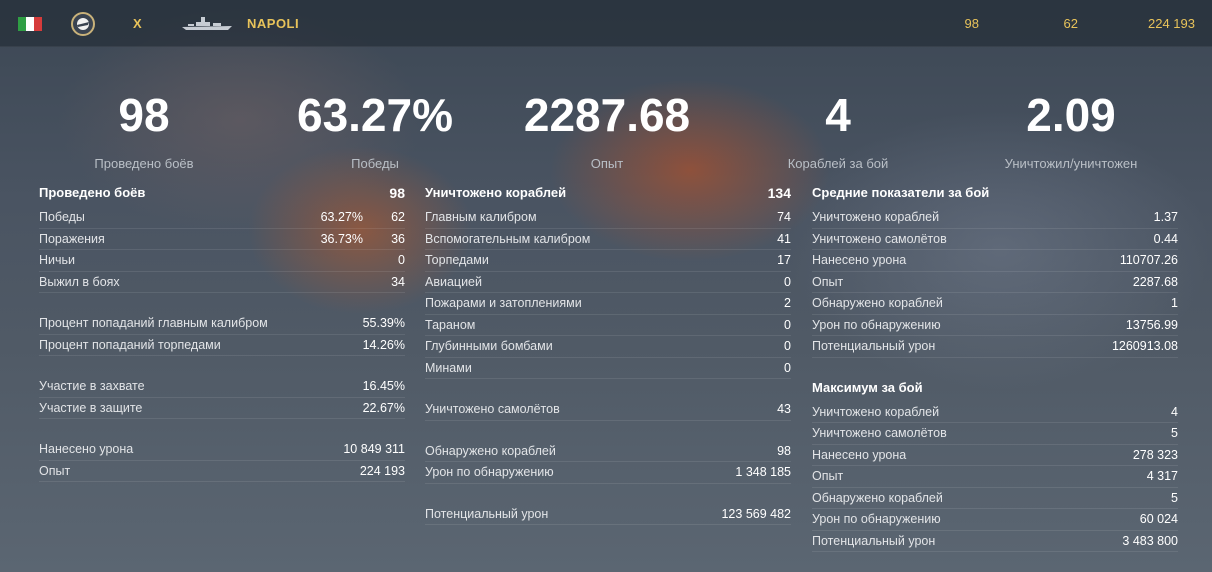 This screenshot has height=572, width=1212. What do you see at coordinates (92, 386) in the screenshot?
I see `stat-label: Участие в захвате` at bounding box center [92, 386].